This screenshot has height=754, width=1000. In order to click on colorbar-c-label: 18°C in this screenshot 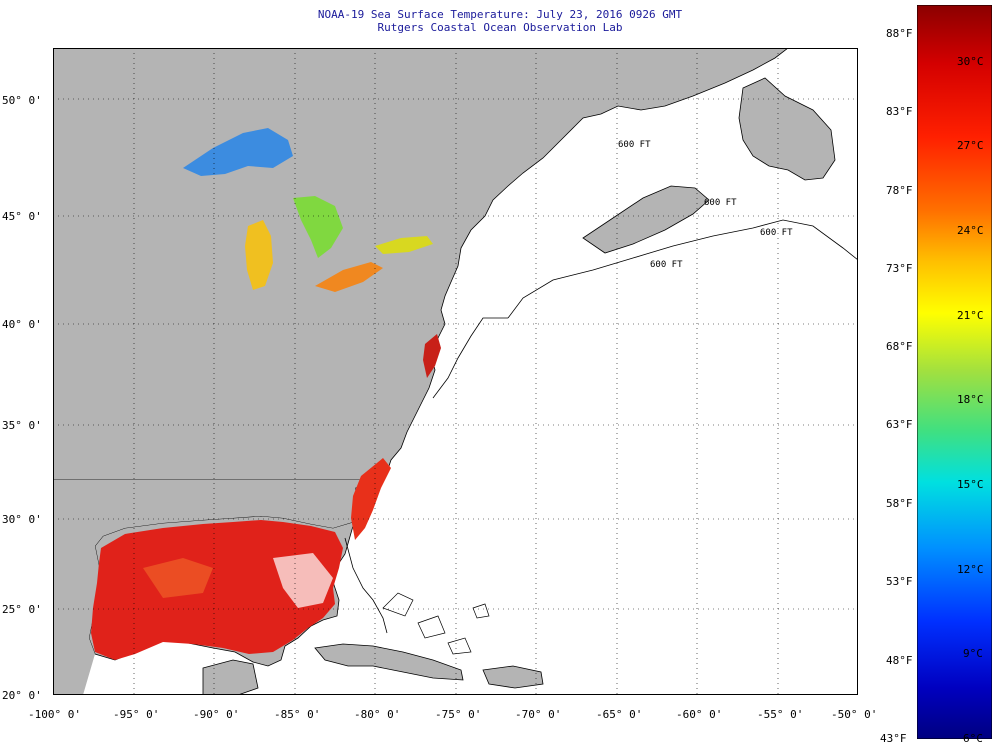, I will do `click(970, 399)`.